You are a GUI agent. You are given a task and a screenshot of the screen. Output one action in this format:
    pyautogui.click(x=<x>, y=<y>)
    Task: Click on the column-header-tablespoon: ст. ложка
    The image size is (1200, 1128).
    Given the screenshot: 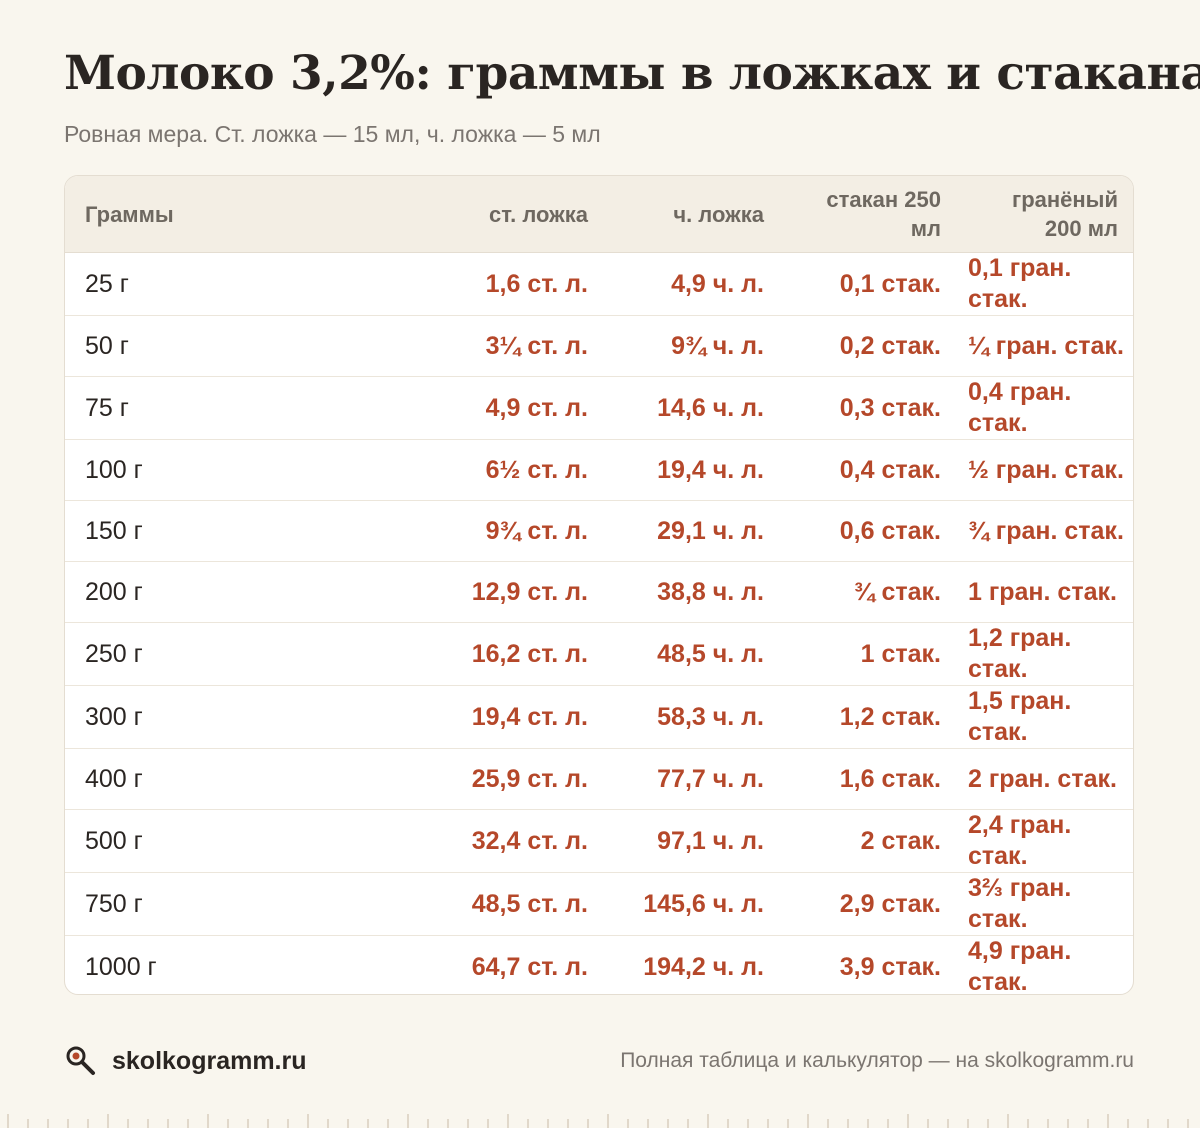 What is the action you would take?
    pyautogui.click(x=425, y=214)
    